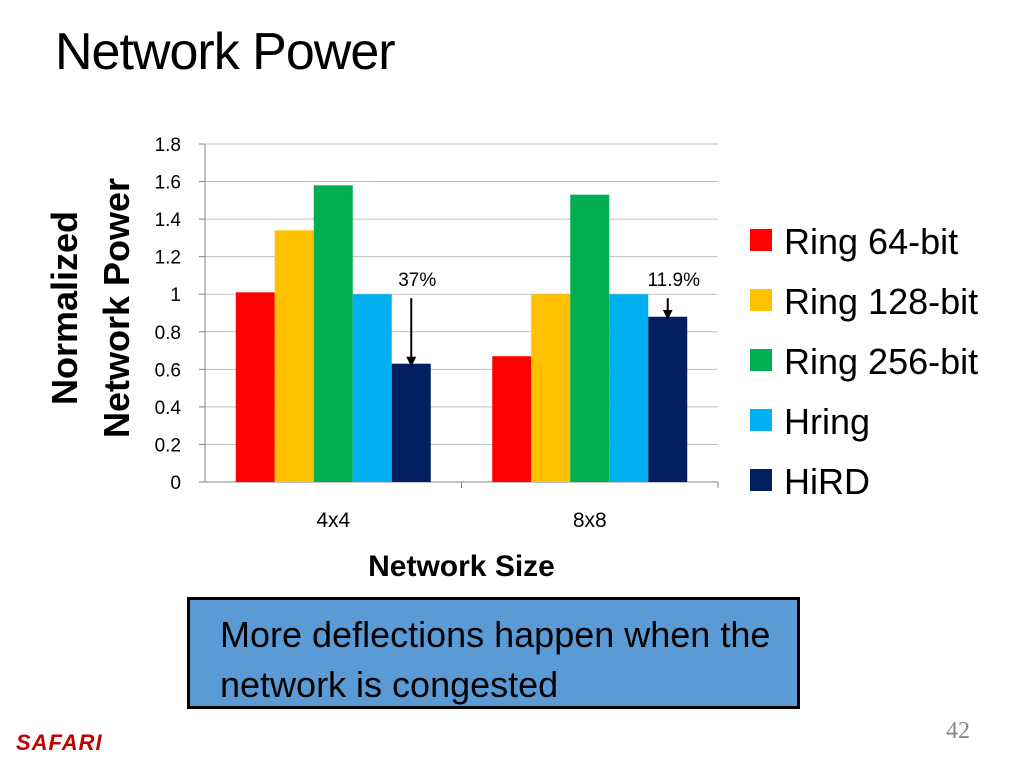 The width and height of the screenshot is (1024, 768). What do you see at coordinates (881, 301) in the screenshot?
I see `legend-label: Ring 128-bit` at bounding box center [881, 301].